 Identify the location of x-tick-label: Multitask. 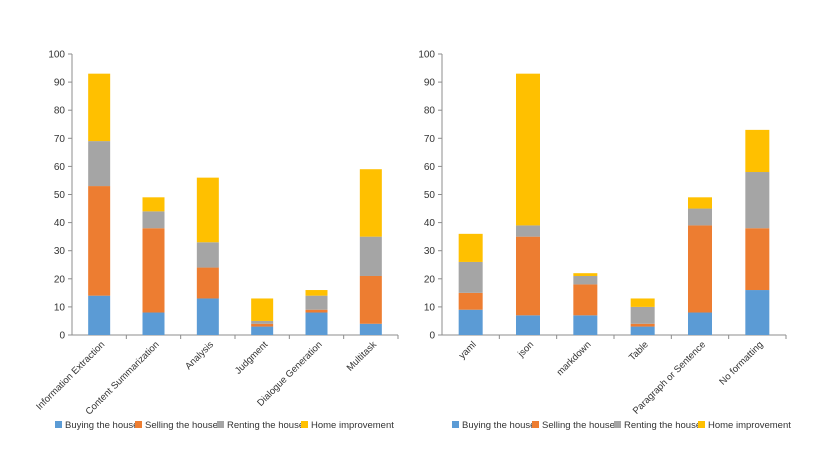
(362, 356).